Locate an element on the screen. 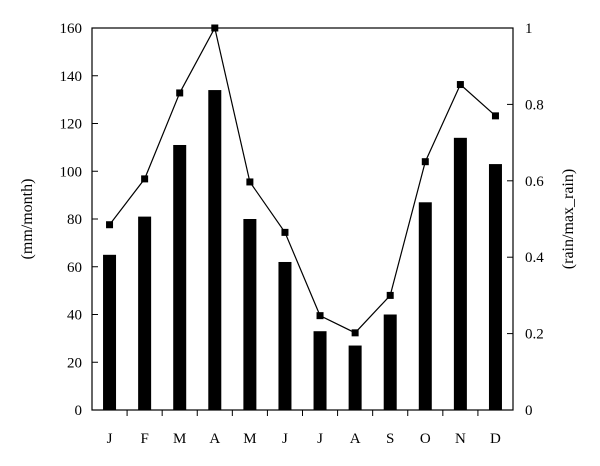 Image resolution: width=600 pixels, height=466 pixels. left-tick-label: 100 is located at coordinates (71, 172).